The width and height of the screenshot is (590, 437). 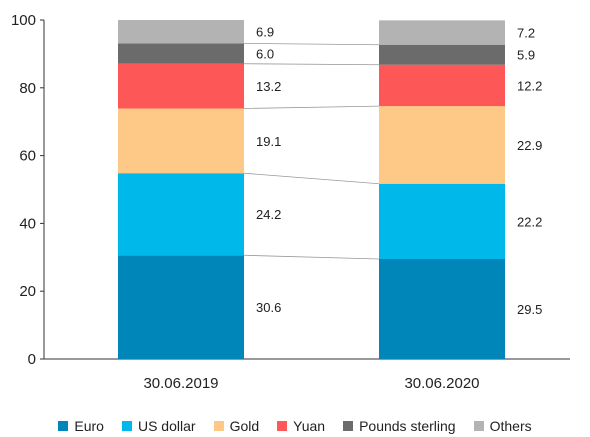 I want to click on data-label: 24.2, so click(x=268, y=214).